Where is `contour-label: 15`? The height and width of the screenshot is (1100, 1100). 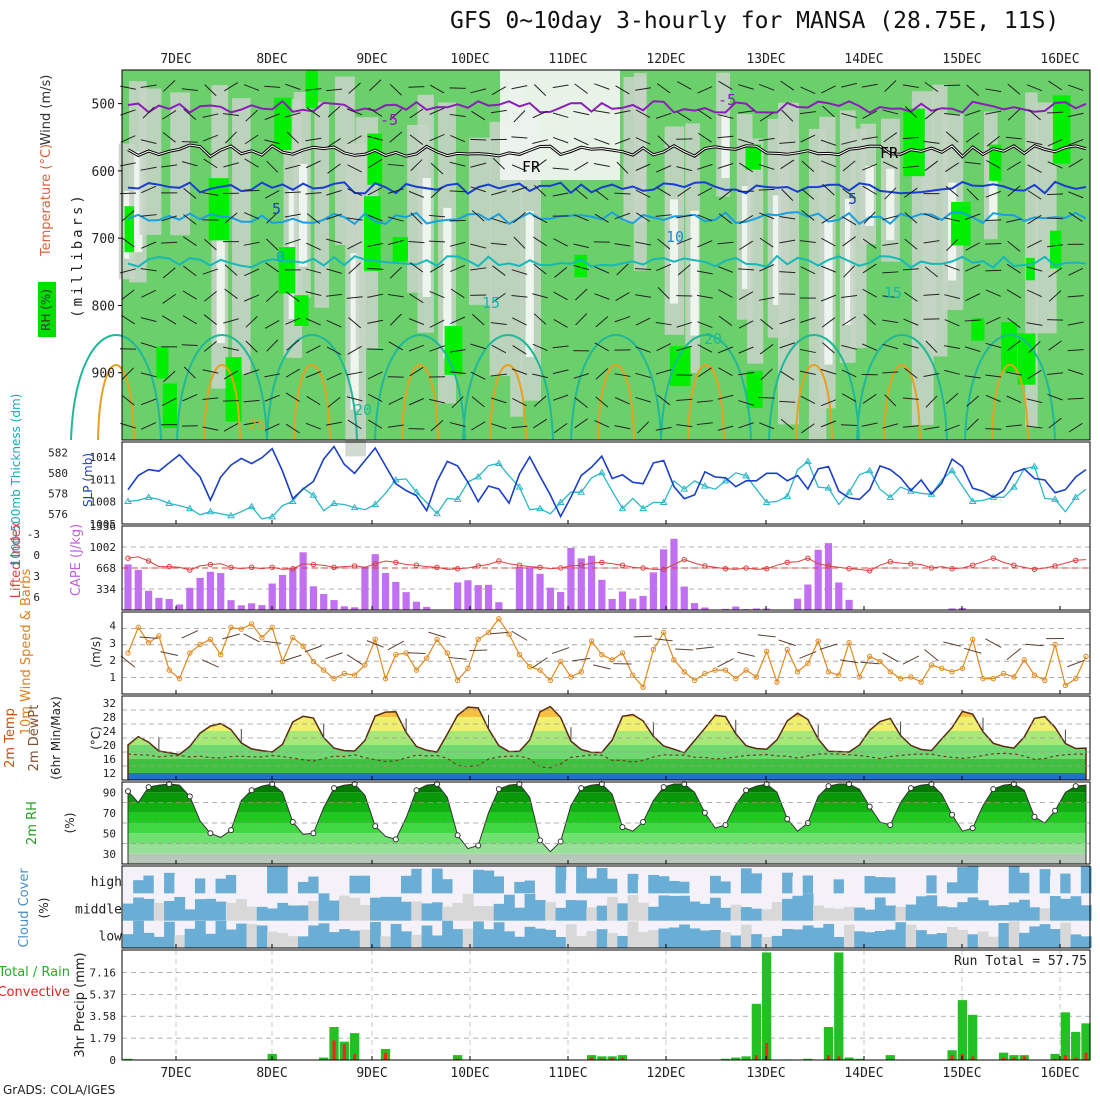
contour-label: 15 is located at coordinates (491, 303).